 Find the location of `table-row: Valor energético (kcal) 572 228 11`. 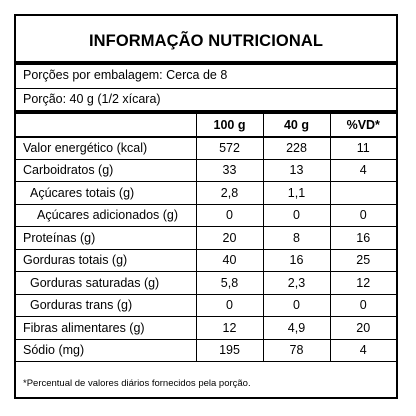

table-row: Valor energético (kcal) 572 228 11 is located at coordinates (206, 148).